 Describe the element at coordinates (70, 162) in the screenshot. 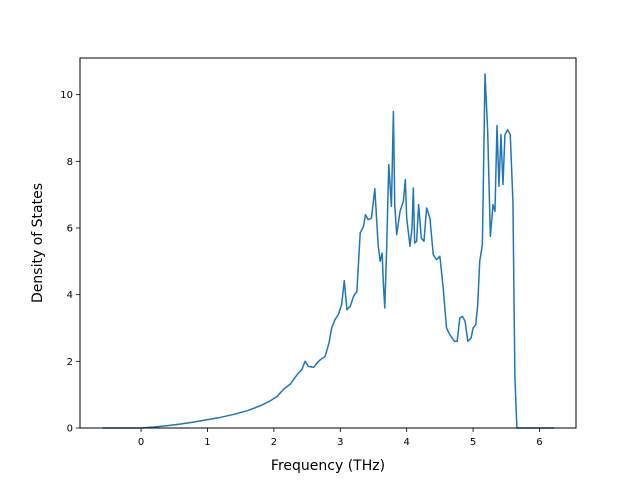

I see `y-tick-label: 8` at that location.